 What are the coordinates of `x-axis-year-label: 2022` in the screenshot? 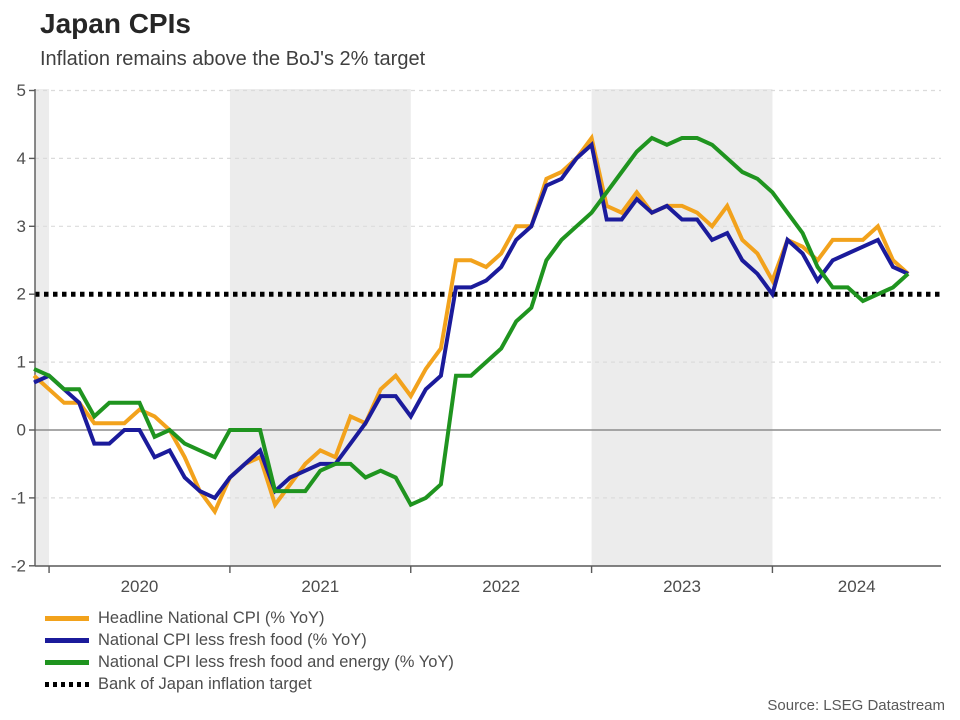 It's located at (501, 586).